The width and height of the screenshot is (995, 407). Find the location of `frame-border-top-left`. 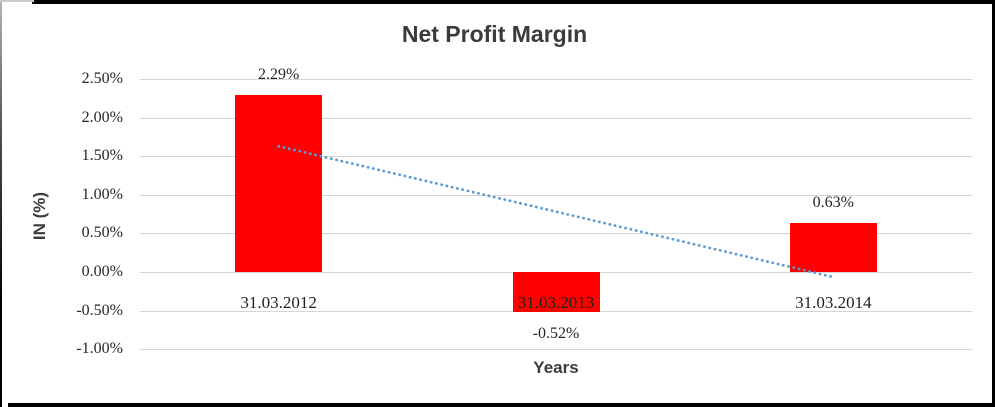

frame-border-top-left is located at coordinates (17, 1).